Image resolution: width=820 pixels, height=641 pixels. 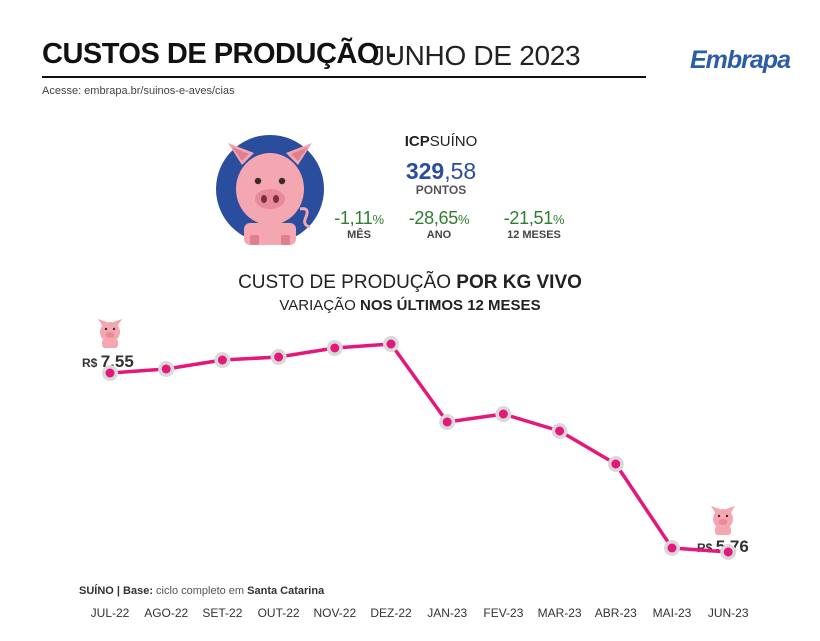 What do you see at coordinates (110, 333) in the screenshot?
I see `pig-icon-start` at bounding box center [110, 333].